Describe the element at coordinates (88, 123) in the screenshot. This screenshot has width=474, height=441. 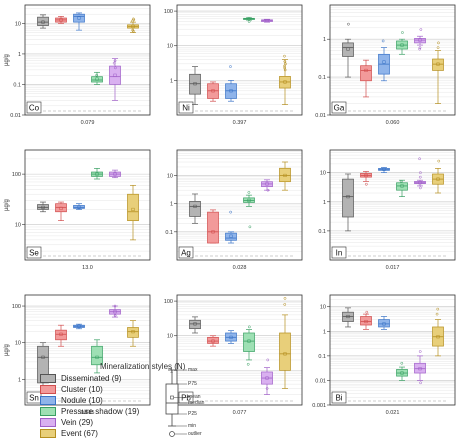
I see `threshold-label: 0.079` at that location.